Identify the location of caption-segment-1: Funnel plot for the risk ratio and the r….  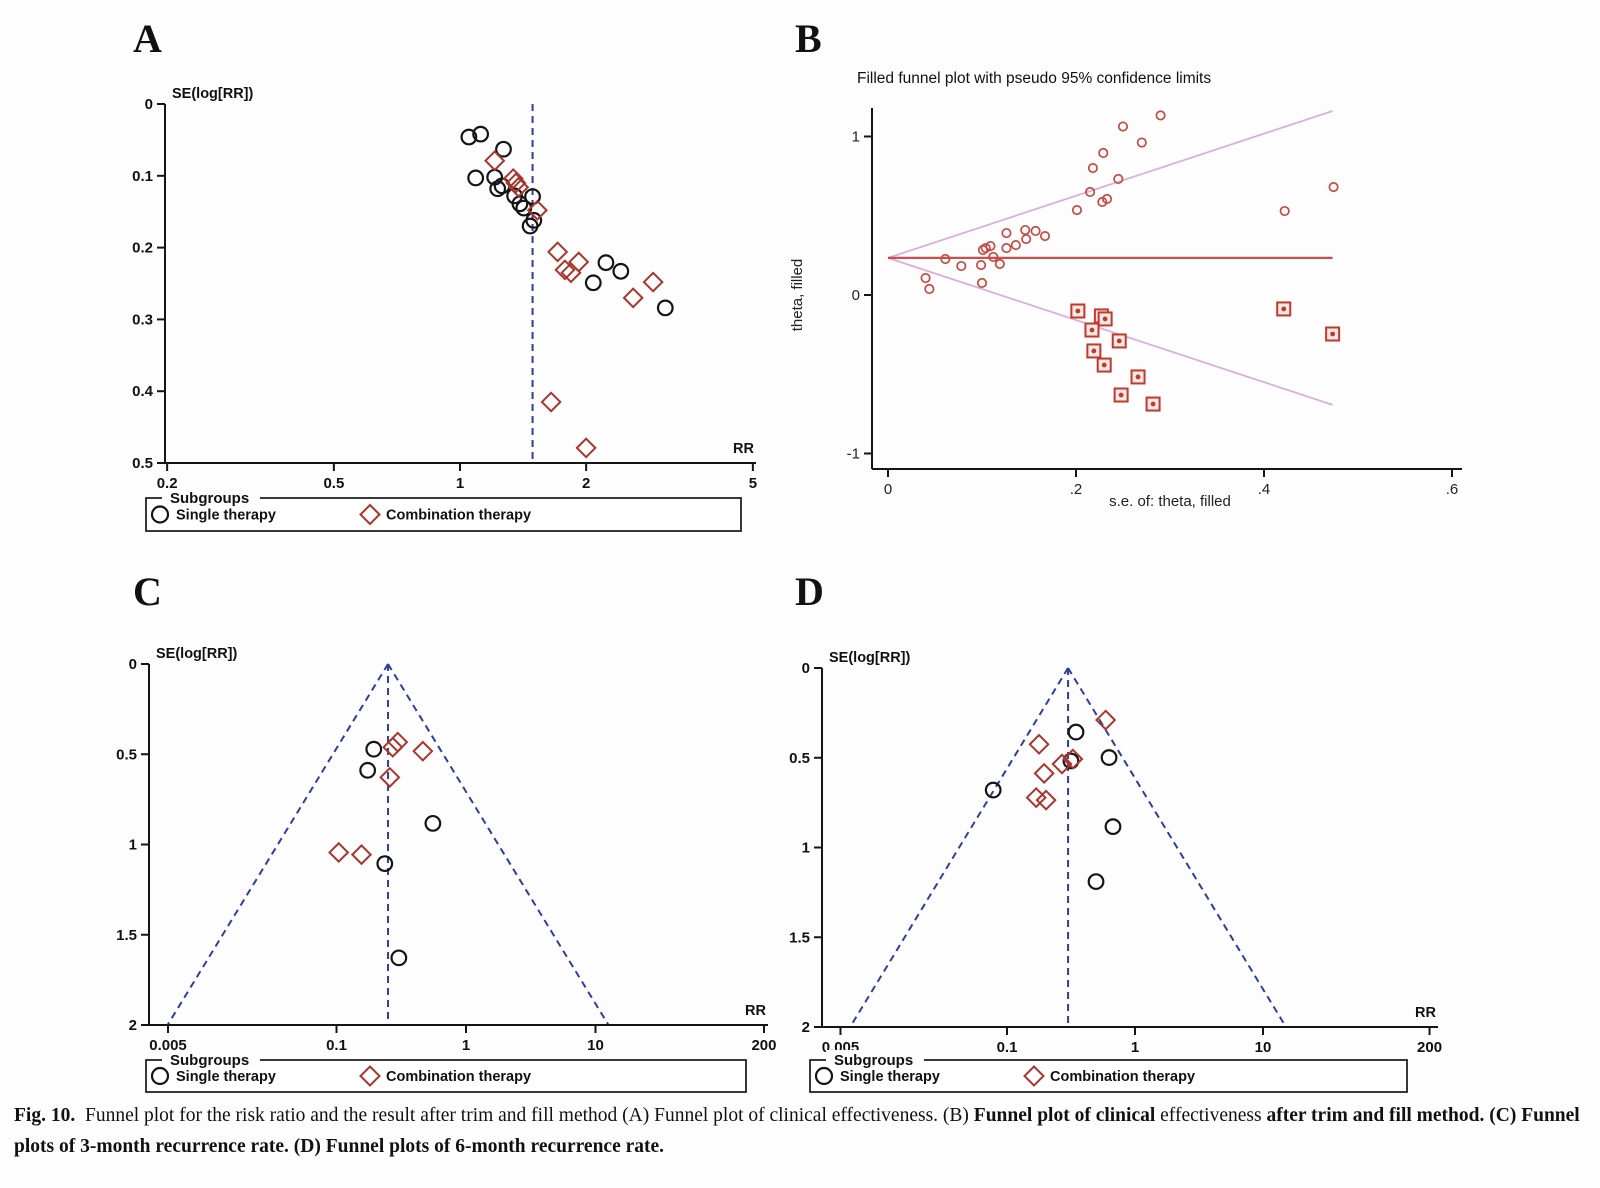
(524, 1115).